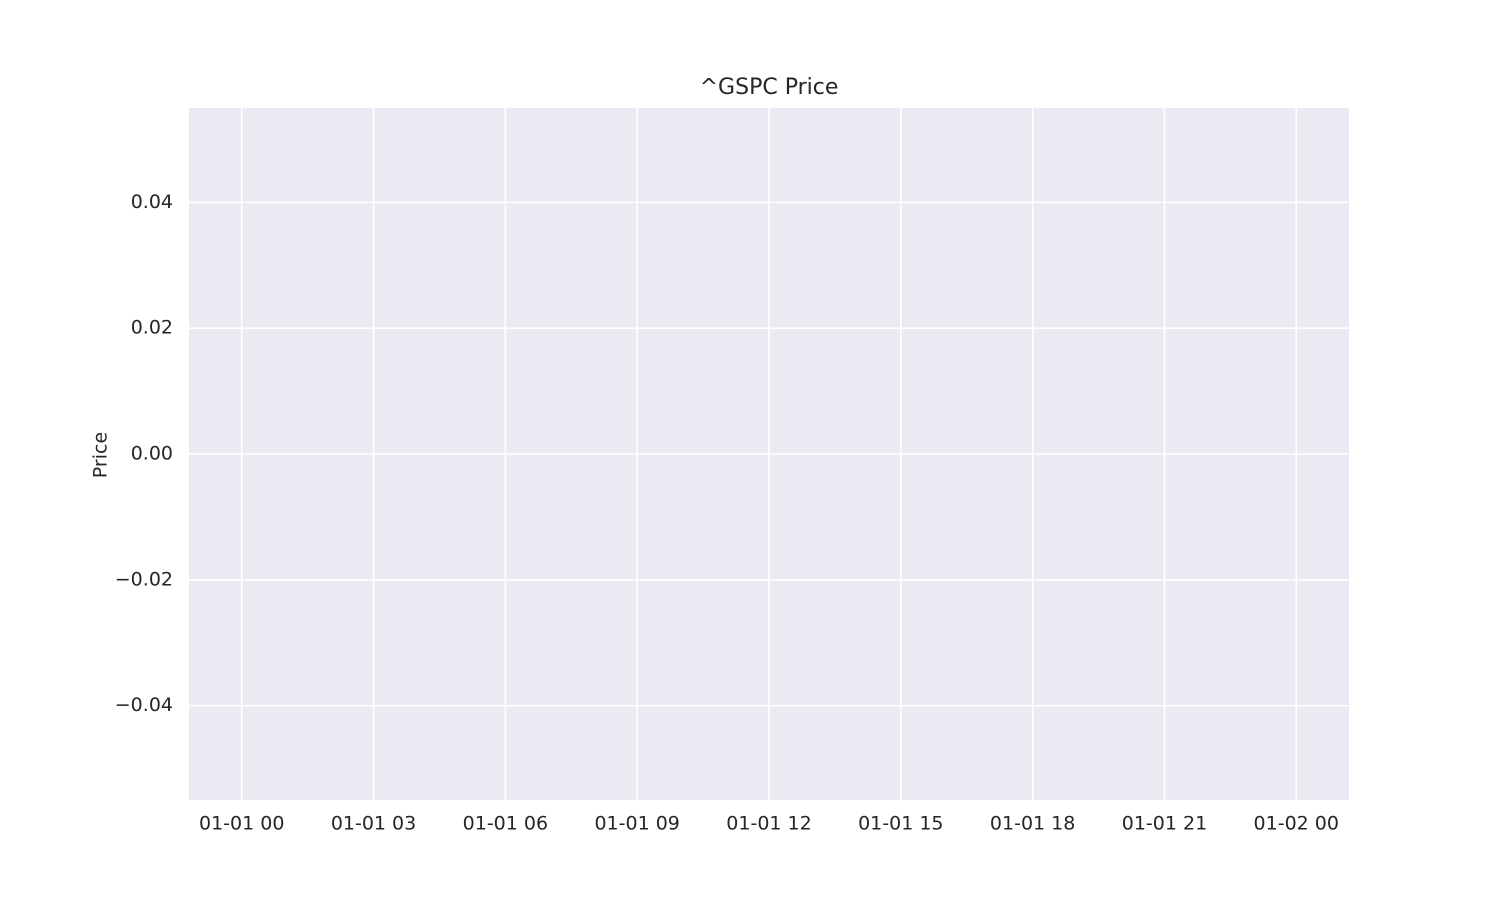  What do you see at coordinates (144, 705) in the screenshot?
I see `y-tick-label: −0.04` at bounding box center [144, 705].